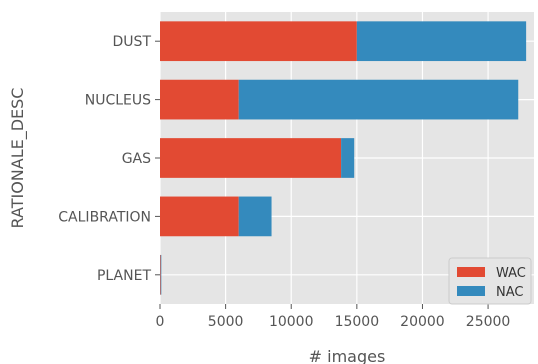 The width and height of the screenshot is (538, 364). I want to click on x-tick-label: 10000, so click(291, 322).